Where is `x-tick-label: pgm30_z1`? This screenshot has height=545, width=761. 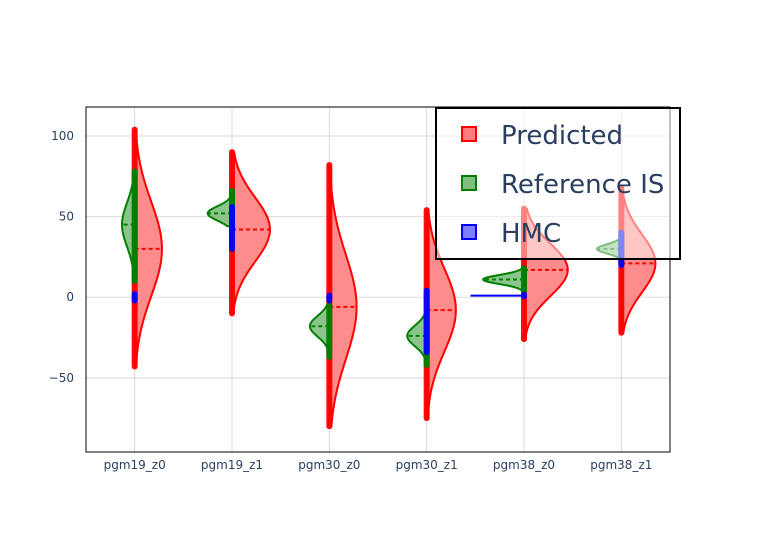
x-tick-label: pgm30_z1 is located at coordinates (427, 465).